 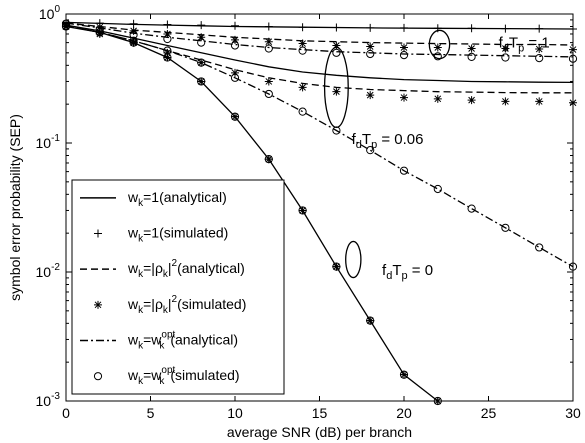 What do you see at coordinates (15, 207) in the screenshot?
I see `y-axis-label: symbol error probability (SEP)` at bounding box center [15, 207].